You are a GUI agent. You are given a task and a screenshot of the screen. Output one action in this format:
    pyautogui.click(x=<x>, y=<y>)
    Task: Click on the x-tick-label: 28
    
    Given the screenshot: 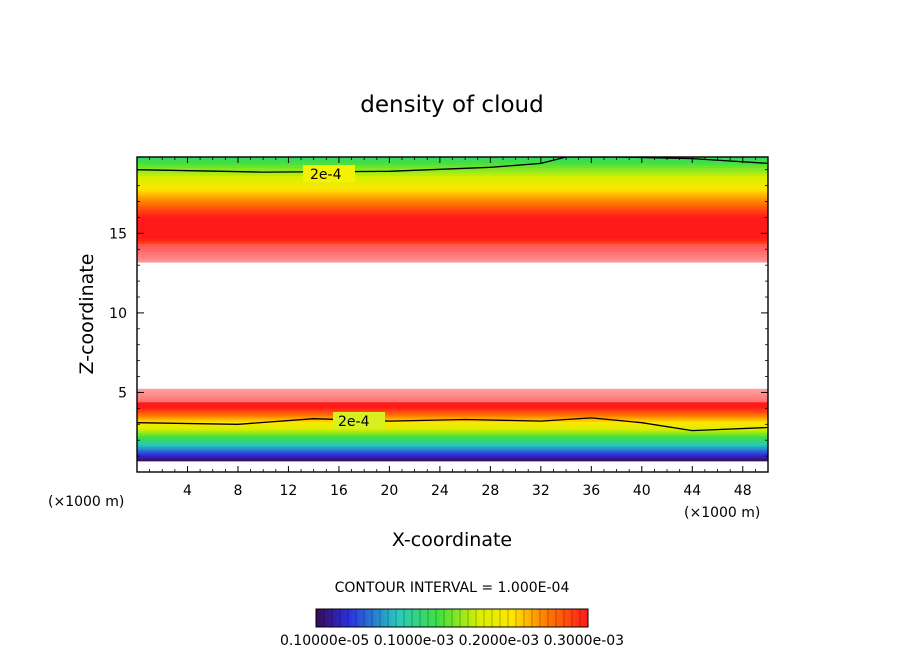 What is the action you would take?
    pyautogui.click(x=490, y=491)
    